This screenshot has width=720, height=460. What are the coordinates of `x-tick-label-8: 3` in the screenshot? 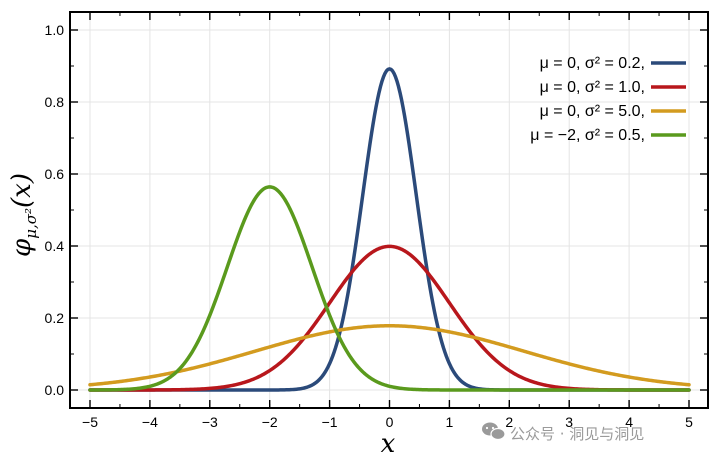 It's located at (569, 422).